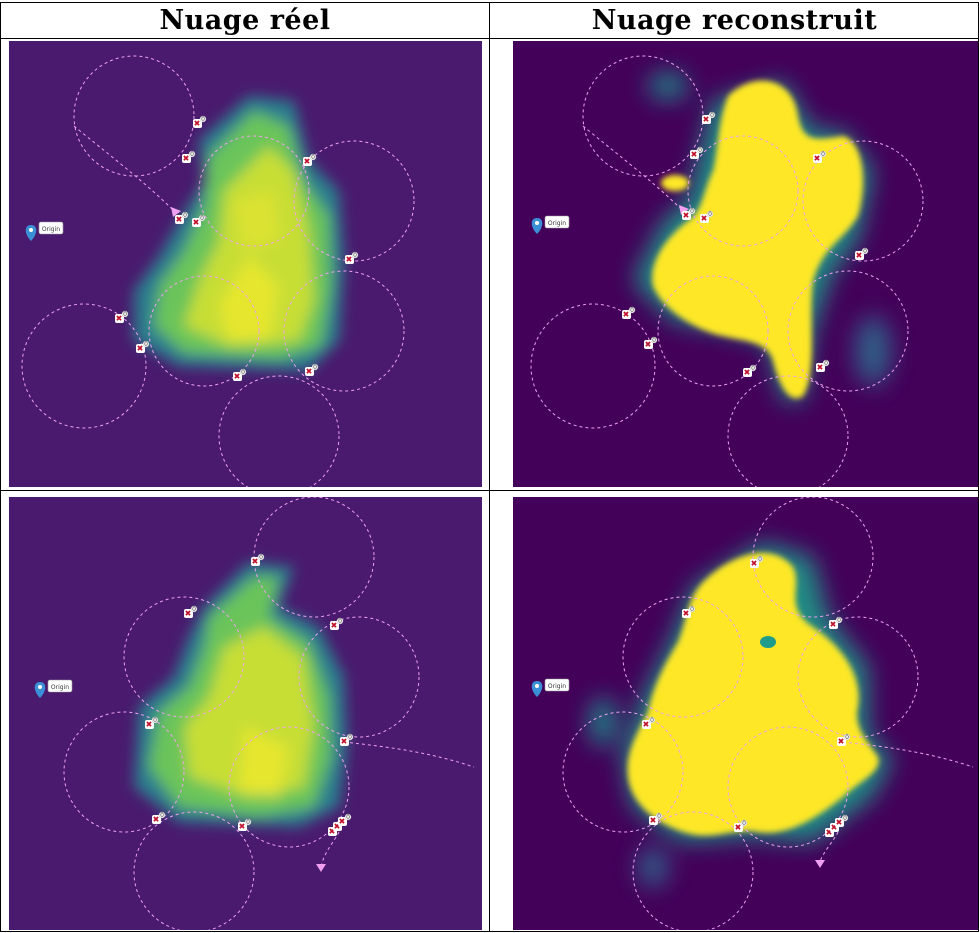 The height and width of the screenshot is (933, 979). What do you see at coordinates (489, 490) in the screenshot?
I see `row-divider` at bounding box center [489, 490].